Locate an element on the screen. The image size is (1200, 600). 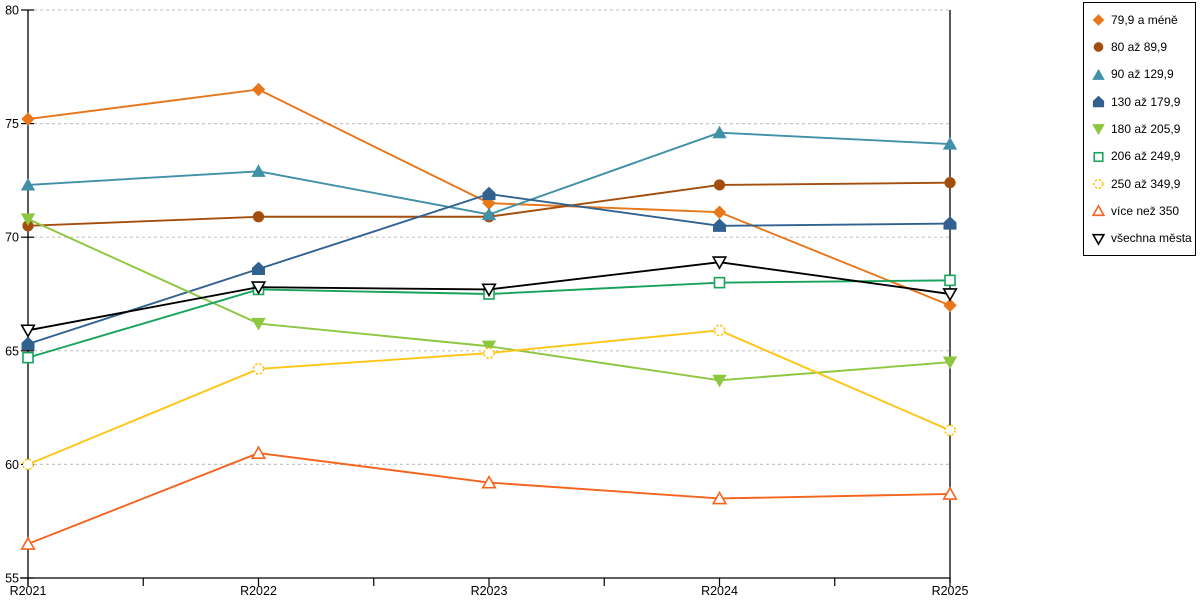
legend-label: 130 až 179,9 is located at coordinates (1146, 101).